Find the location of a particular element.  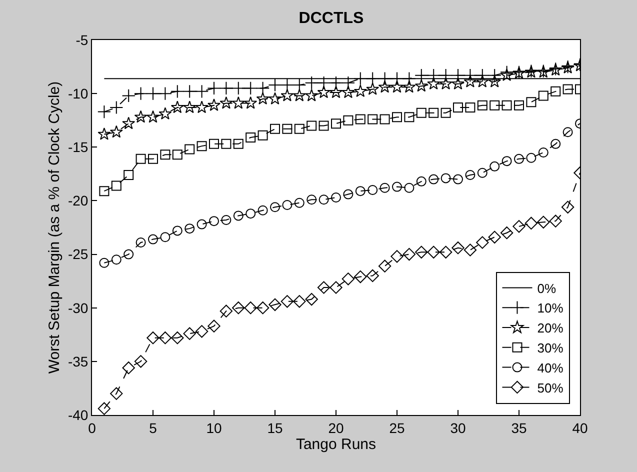

y-axis-title: Worst Setup Margin (as a % of Clock Cycle) is located at coordinates (55, 227).